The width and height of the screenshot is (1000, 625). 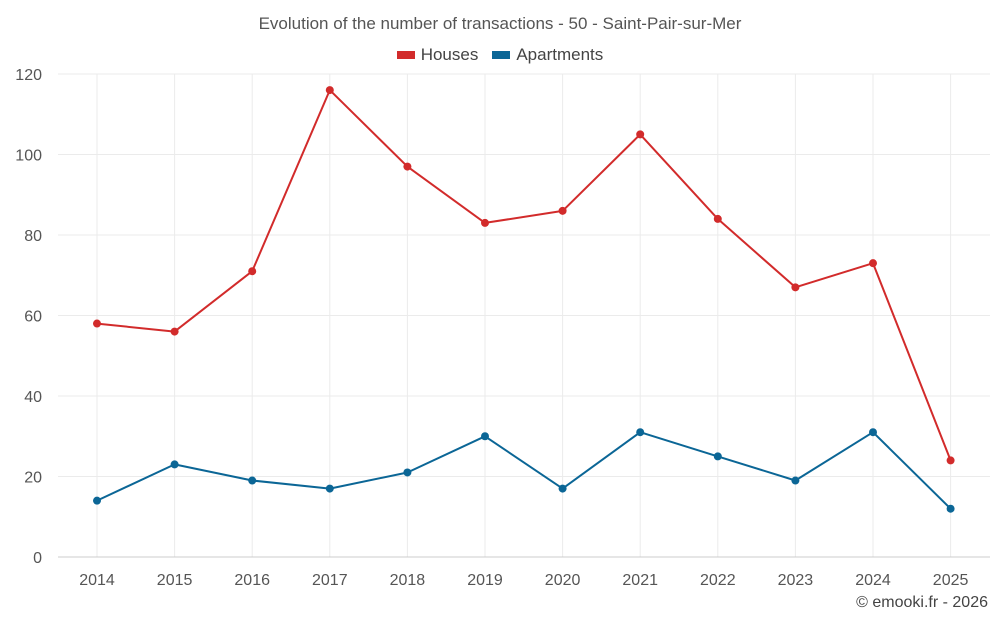 What do you see at coordinates (407, 166) in the screenshot?
I see `data-point-houses-2018` at bounding box center [407, 166].